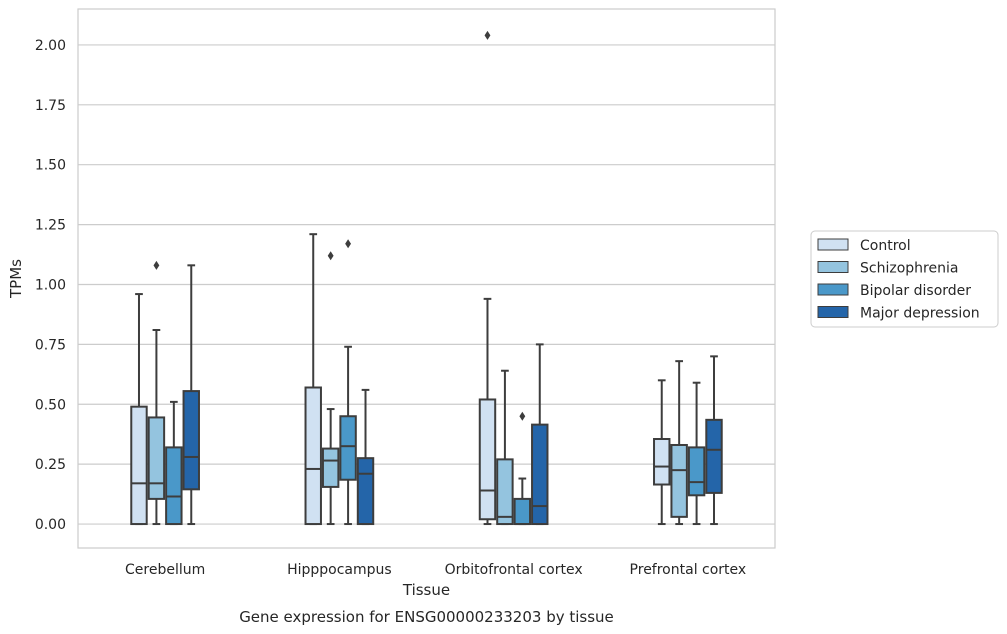 The image size is (1007, 634). Describe the element at coordinates (50, 226) in the screenshot. I see `y-tick-label: 1.25` at that location.